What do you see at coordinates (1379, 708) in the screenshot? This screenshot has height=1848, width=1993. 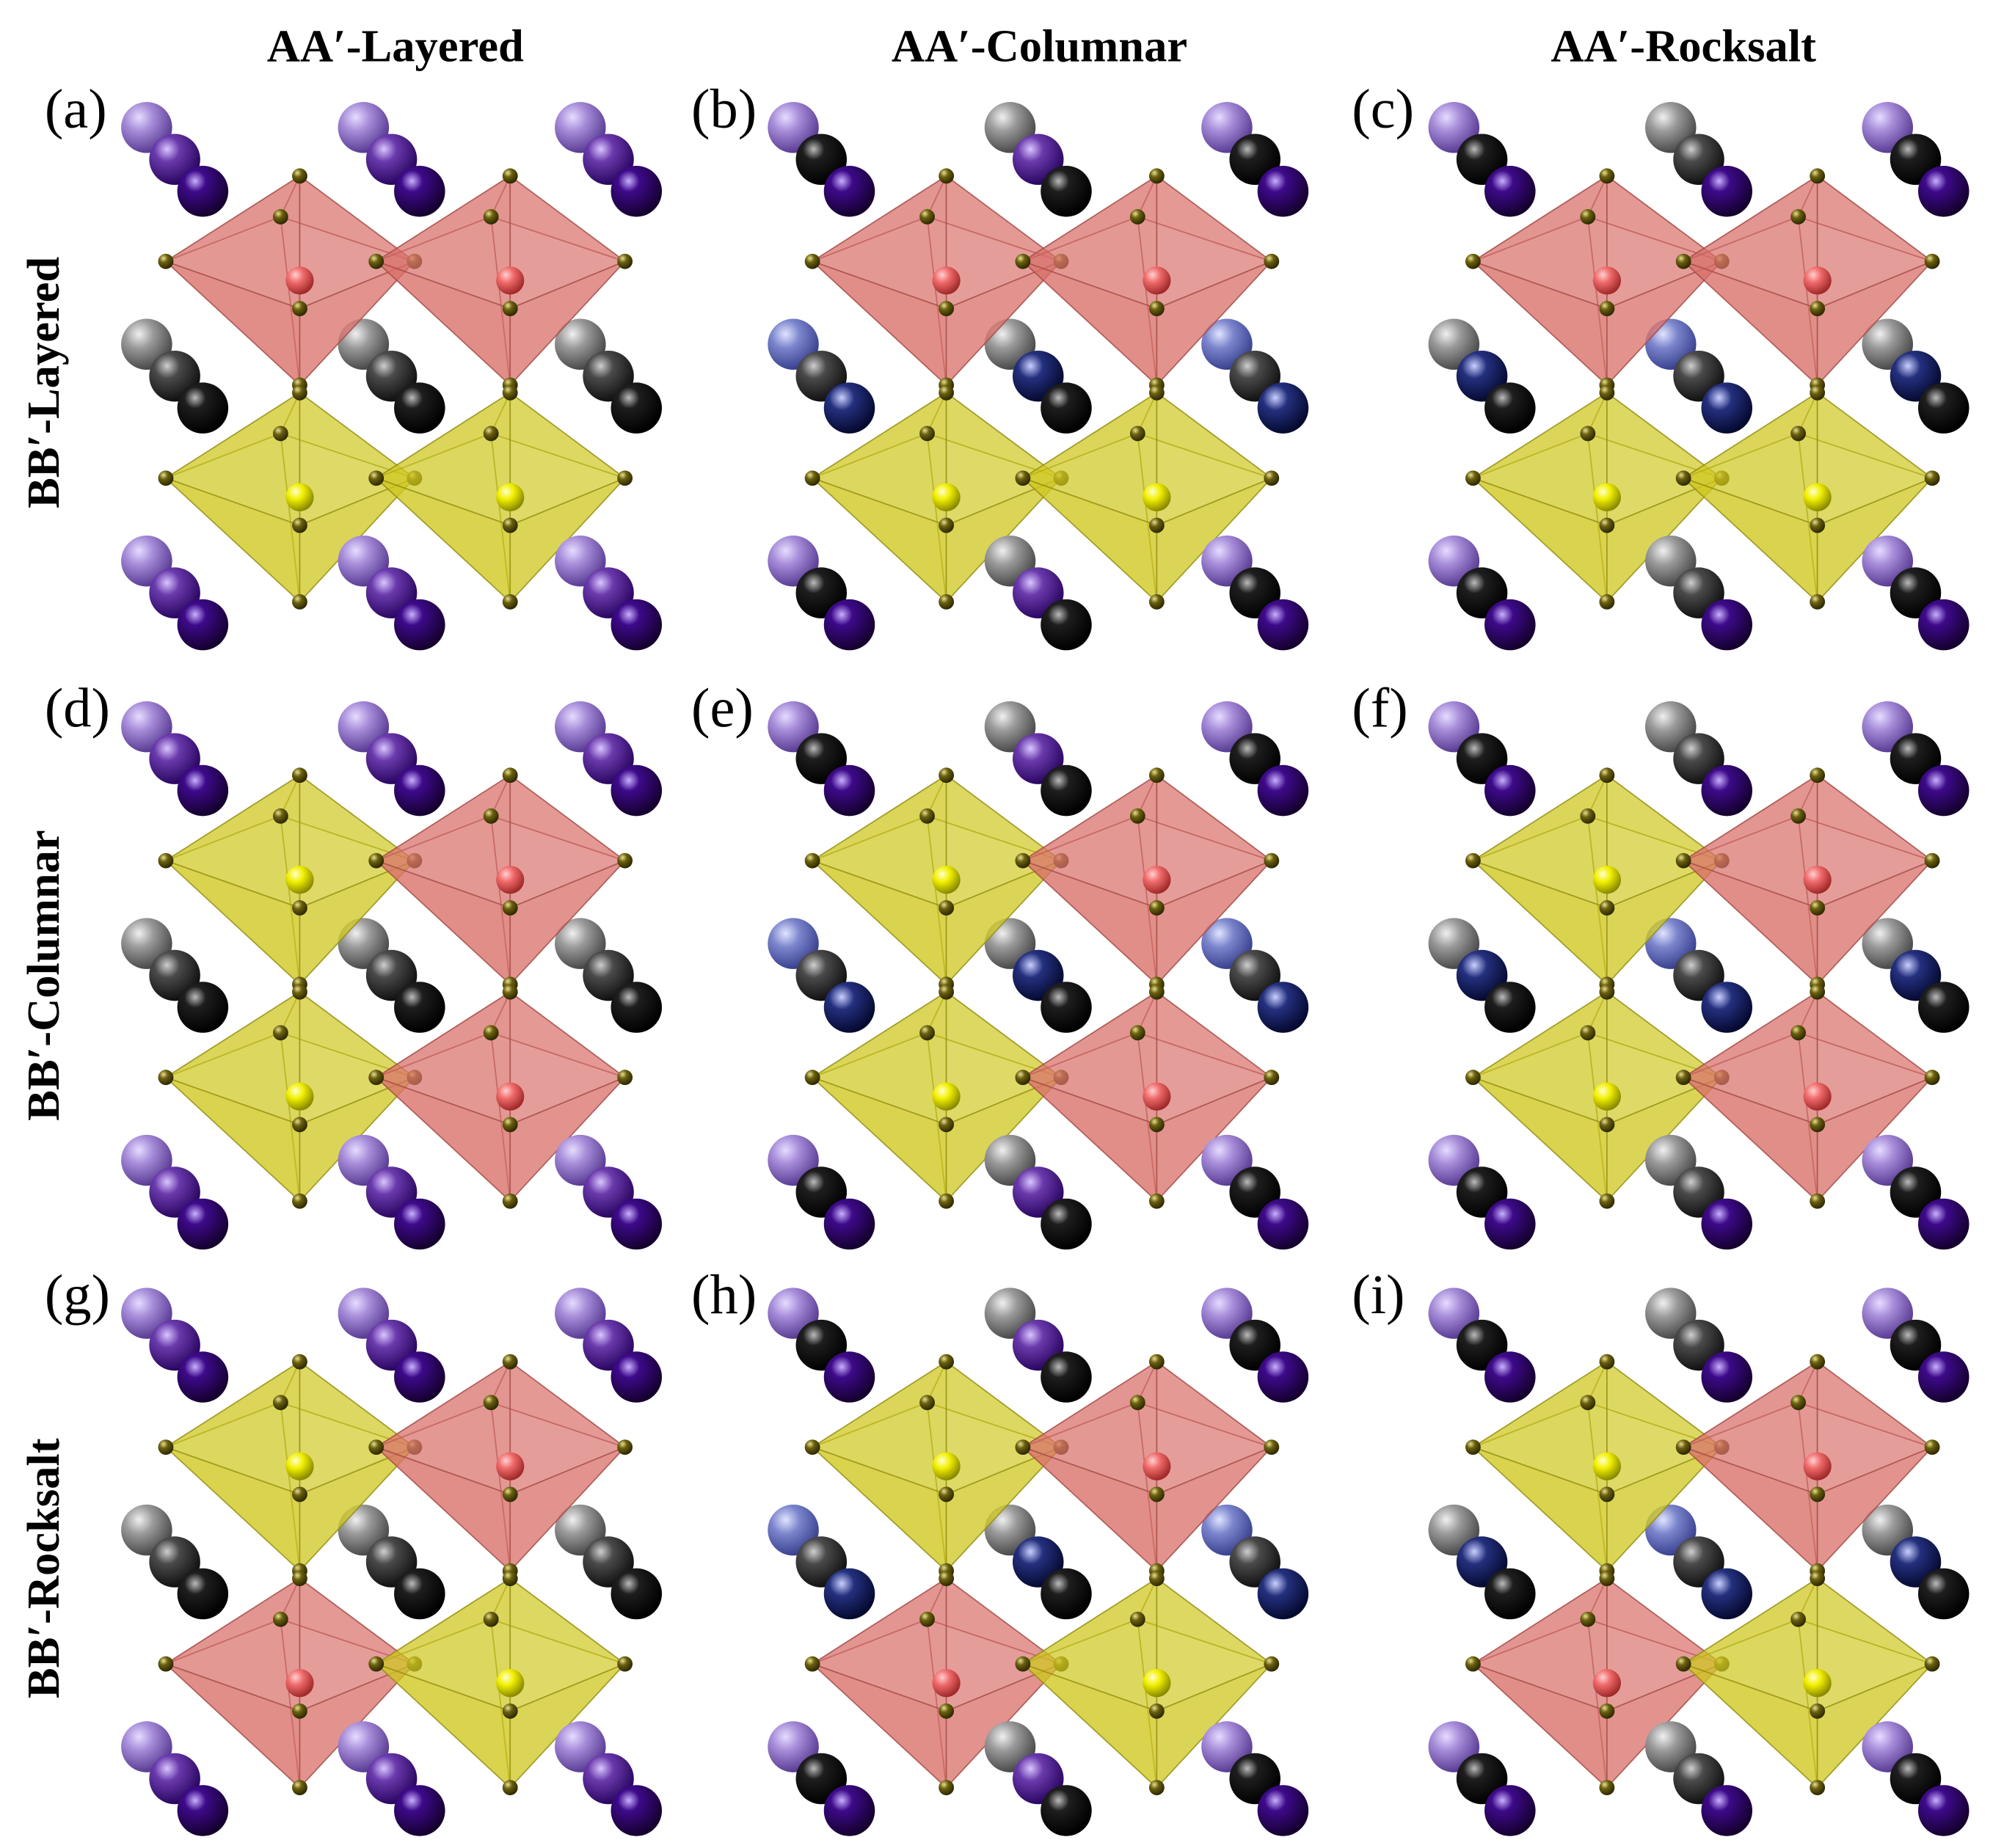 I see `panel-label: (f)` at bounding box center [1379, 708].